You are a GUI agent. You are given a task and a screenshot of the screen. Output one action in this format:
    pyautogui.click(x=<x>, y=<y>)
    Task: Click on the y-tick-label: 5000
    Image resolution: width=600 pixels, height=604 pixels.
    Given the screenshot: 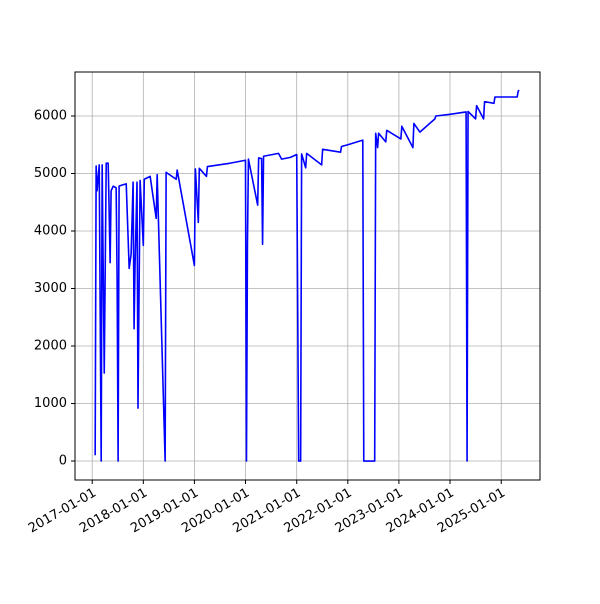 What is the action you would take?
    pyautogui.click(x=50, y=173)
    